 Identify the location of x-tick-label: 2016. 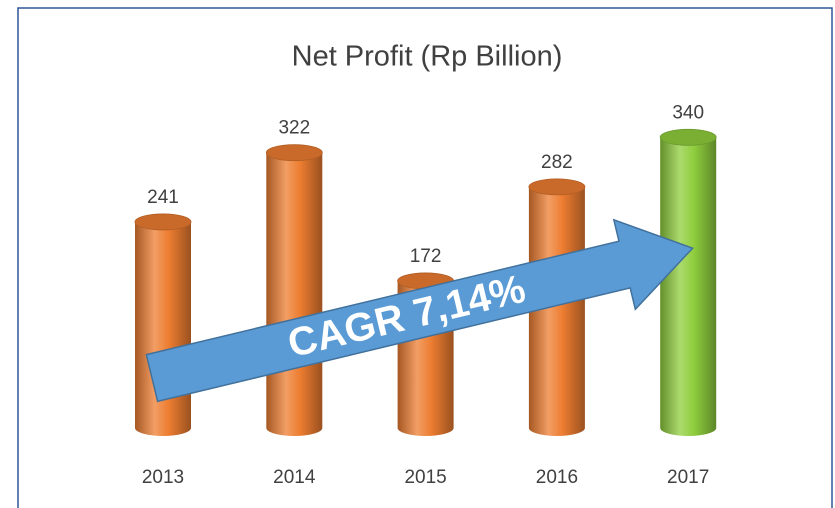
(557, 477).